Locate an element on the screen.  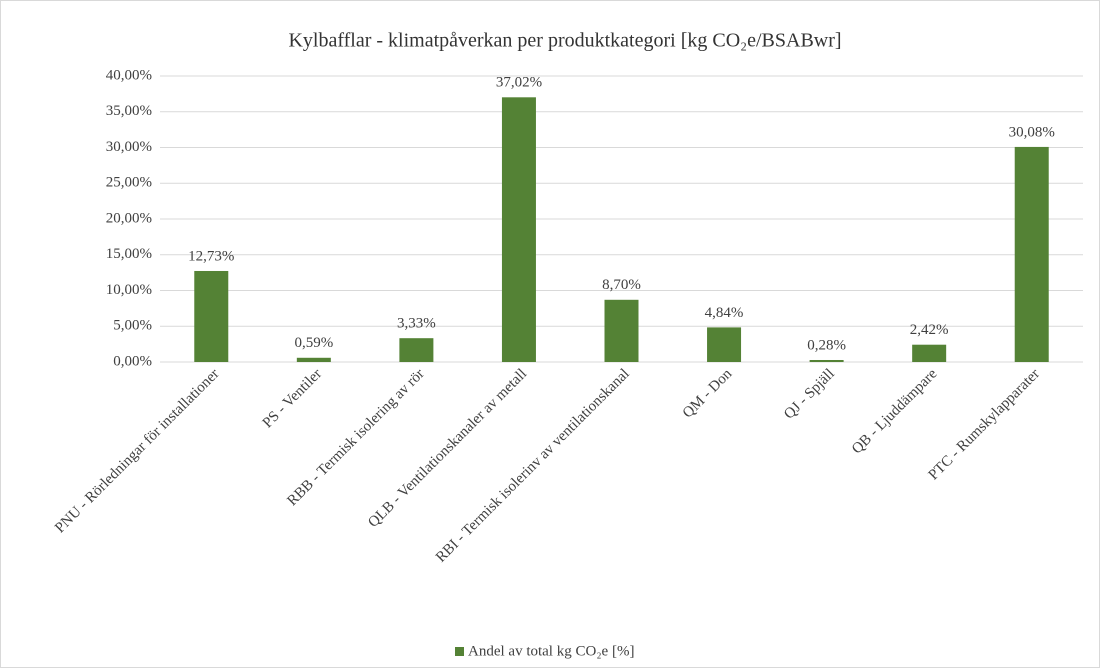
y-tick-label: 20,00% is located at coordinates (129, 218).